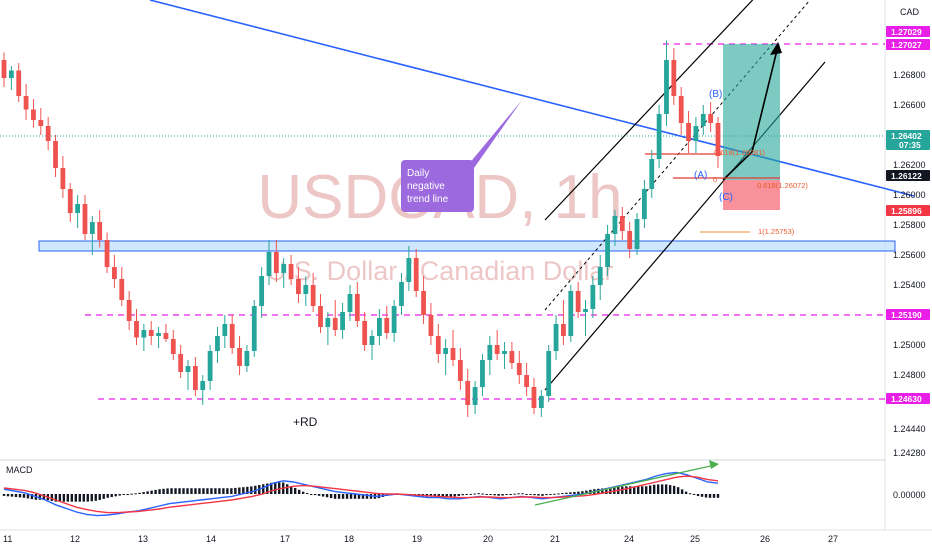  I want to click on fib-label-0: 0, so click(715, 179).